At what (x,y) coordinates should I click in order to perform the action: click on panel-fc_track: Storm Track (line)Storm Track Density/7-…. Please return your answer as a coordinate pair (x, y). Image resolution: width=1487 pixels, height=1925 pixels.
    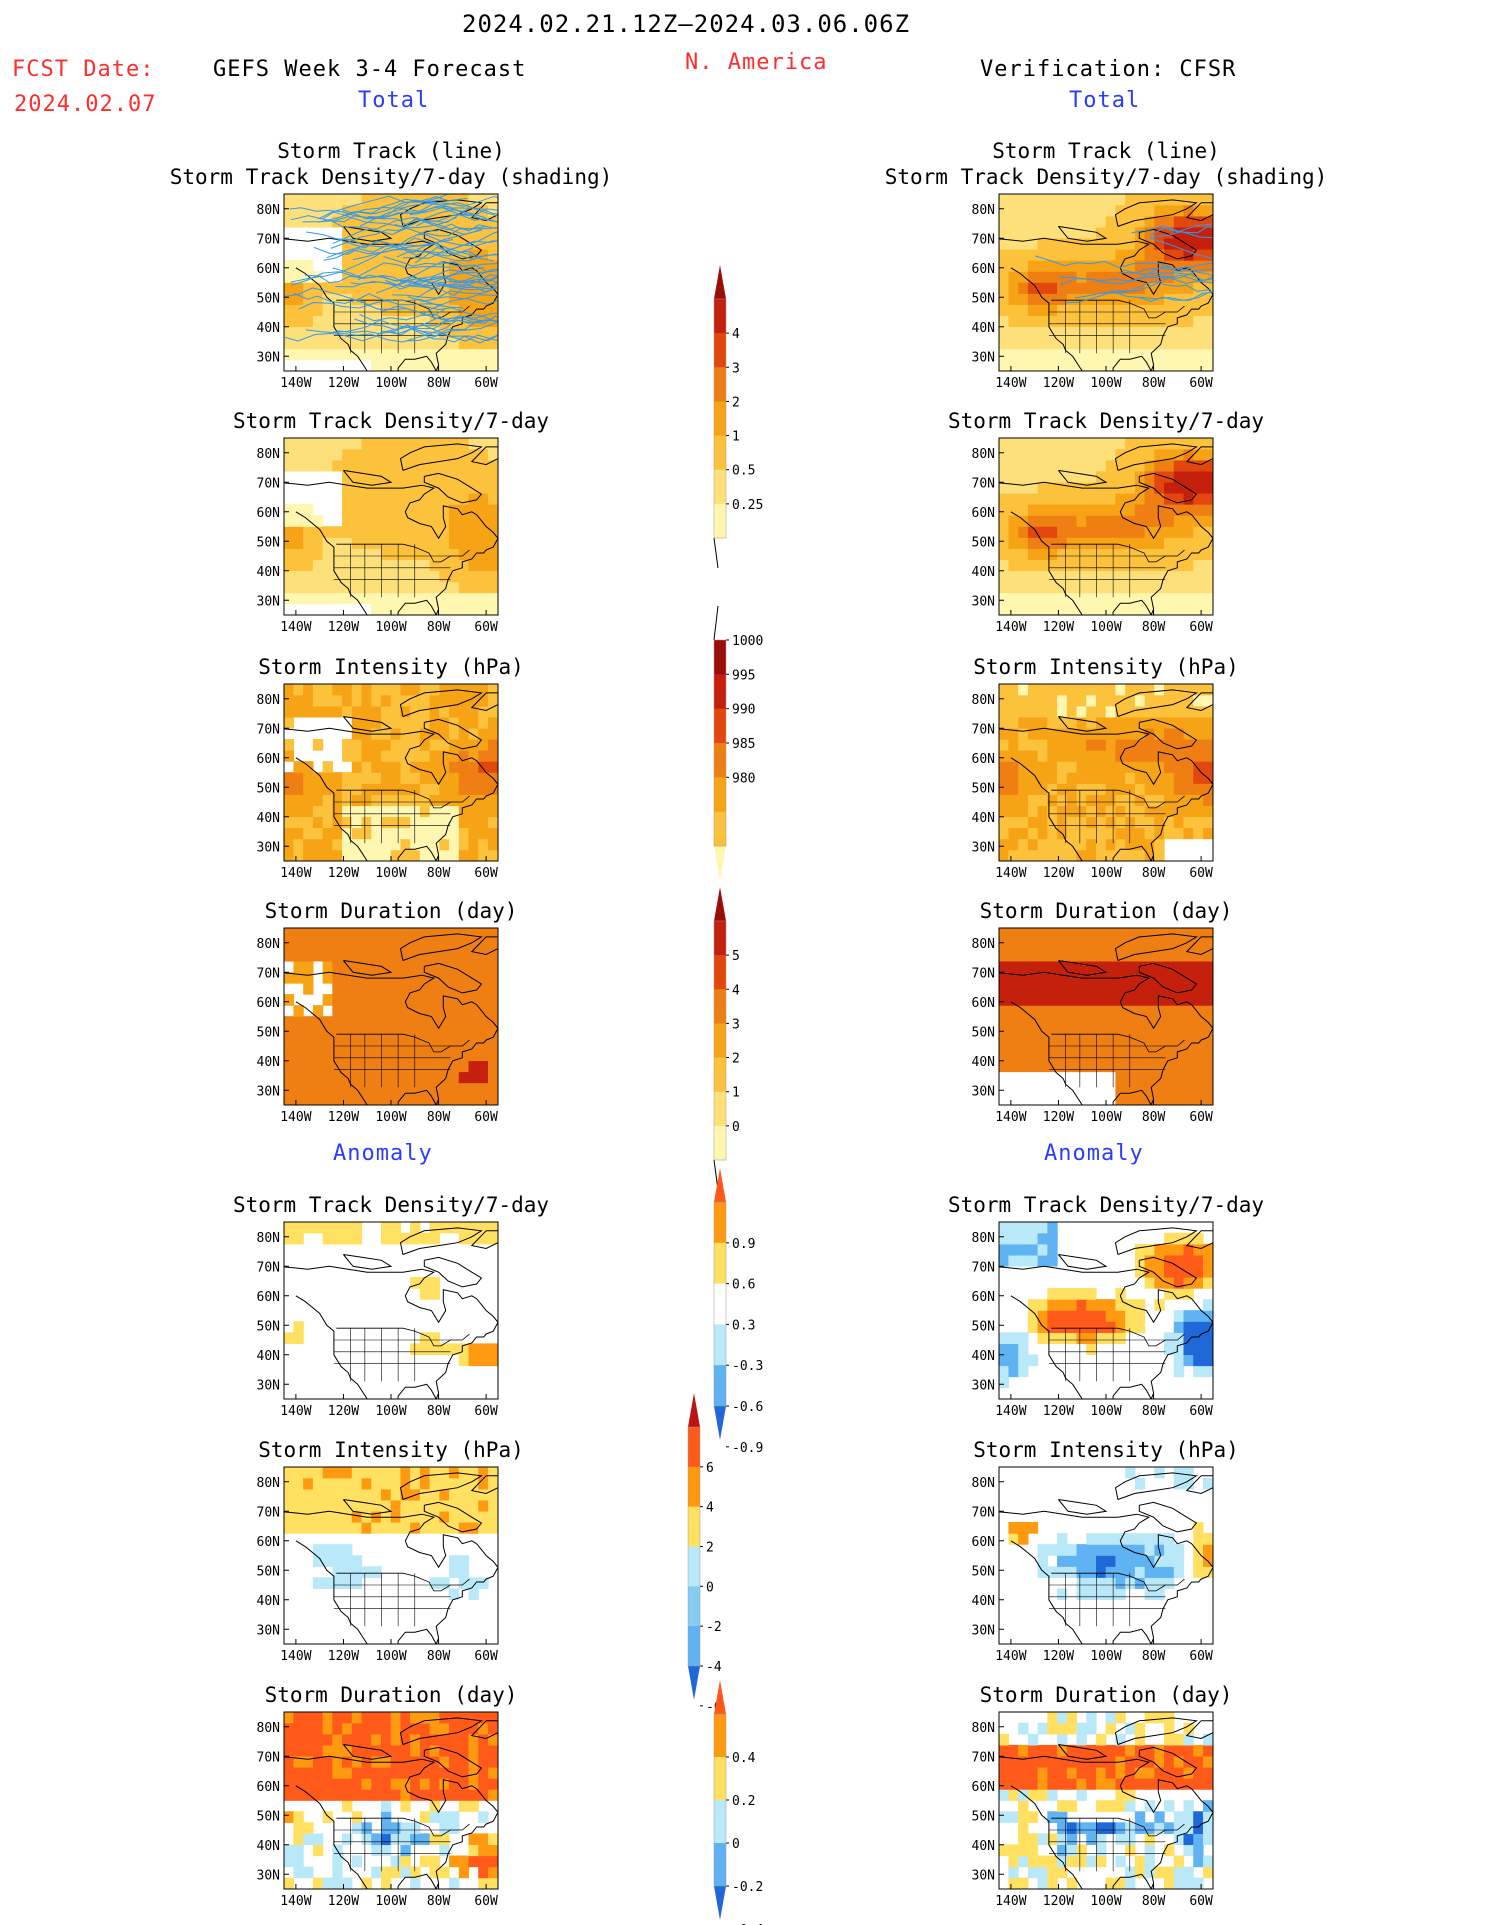
    Looking at the image, I should click on (391, 265).